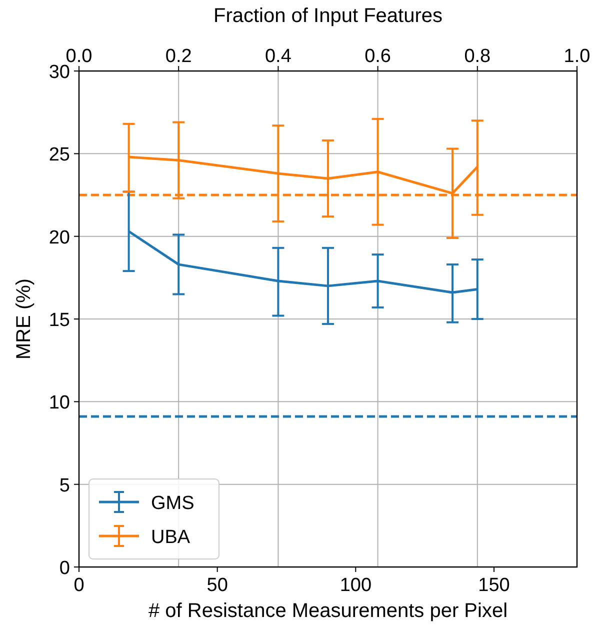 This screenshot has width=595, height=625. What do you see at coordinates (64, 568) in the screenshot?
I see `y-tick-label: 0` at bounding box center [64, 568].